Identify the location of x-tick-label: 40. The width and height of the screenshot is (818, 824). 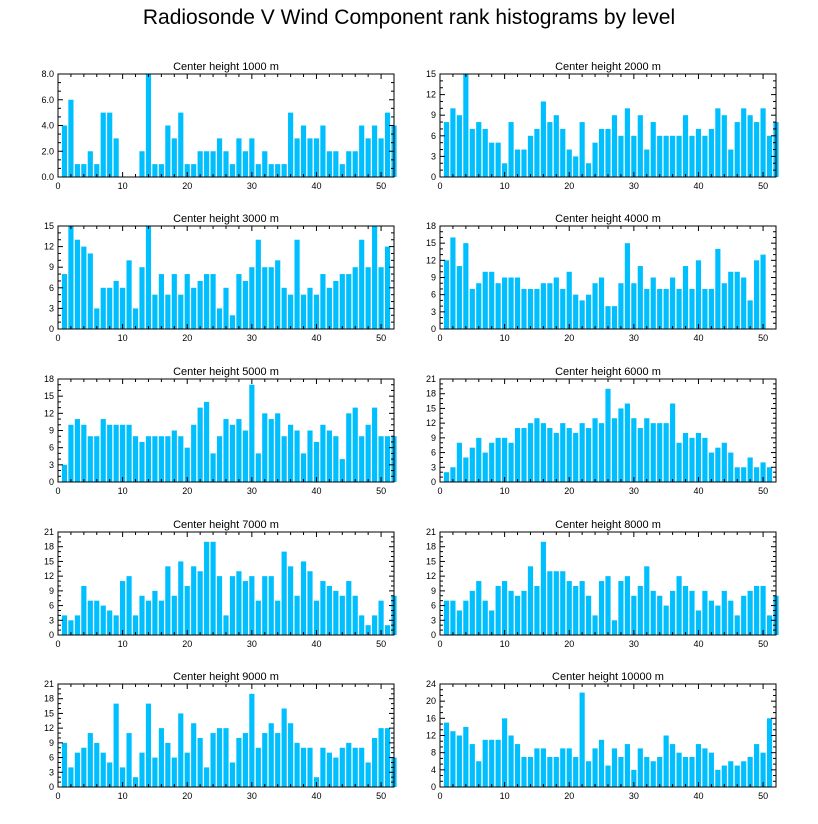
(316, 491).